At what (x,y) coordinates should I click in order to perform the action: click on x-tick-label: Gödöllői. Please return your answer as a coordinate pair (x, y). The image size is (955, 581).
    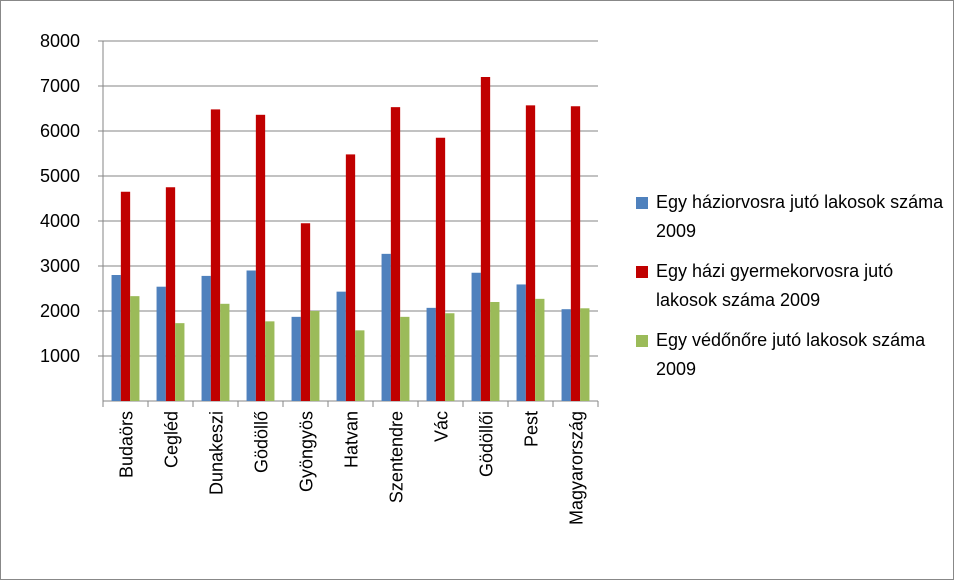
    Looking at the image, I should click on (487, 444).